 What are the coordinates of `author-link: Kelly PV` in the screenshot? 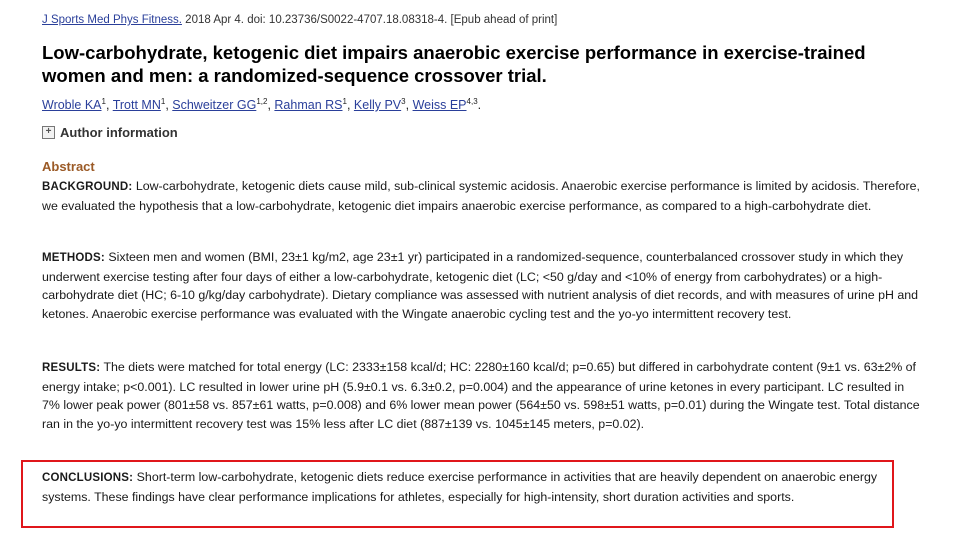 It's located at (377, 105).